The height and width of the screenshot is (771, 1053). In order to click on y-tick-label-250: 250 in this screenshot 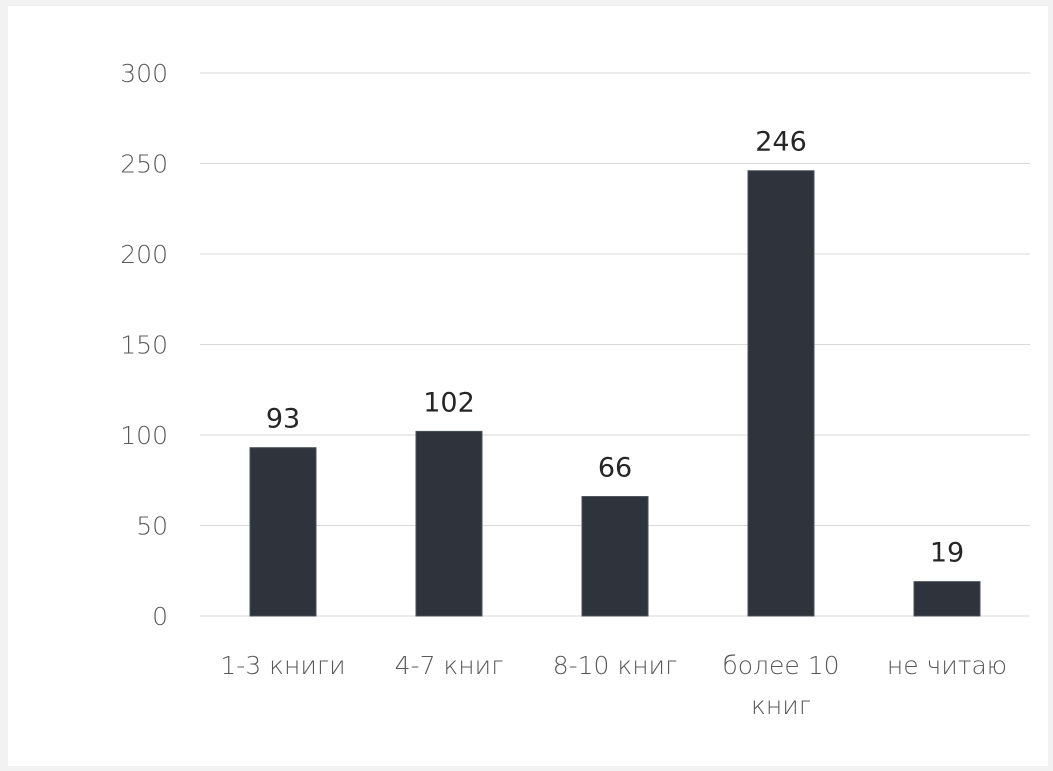, I will do `click(144, 164)`.